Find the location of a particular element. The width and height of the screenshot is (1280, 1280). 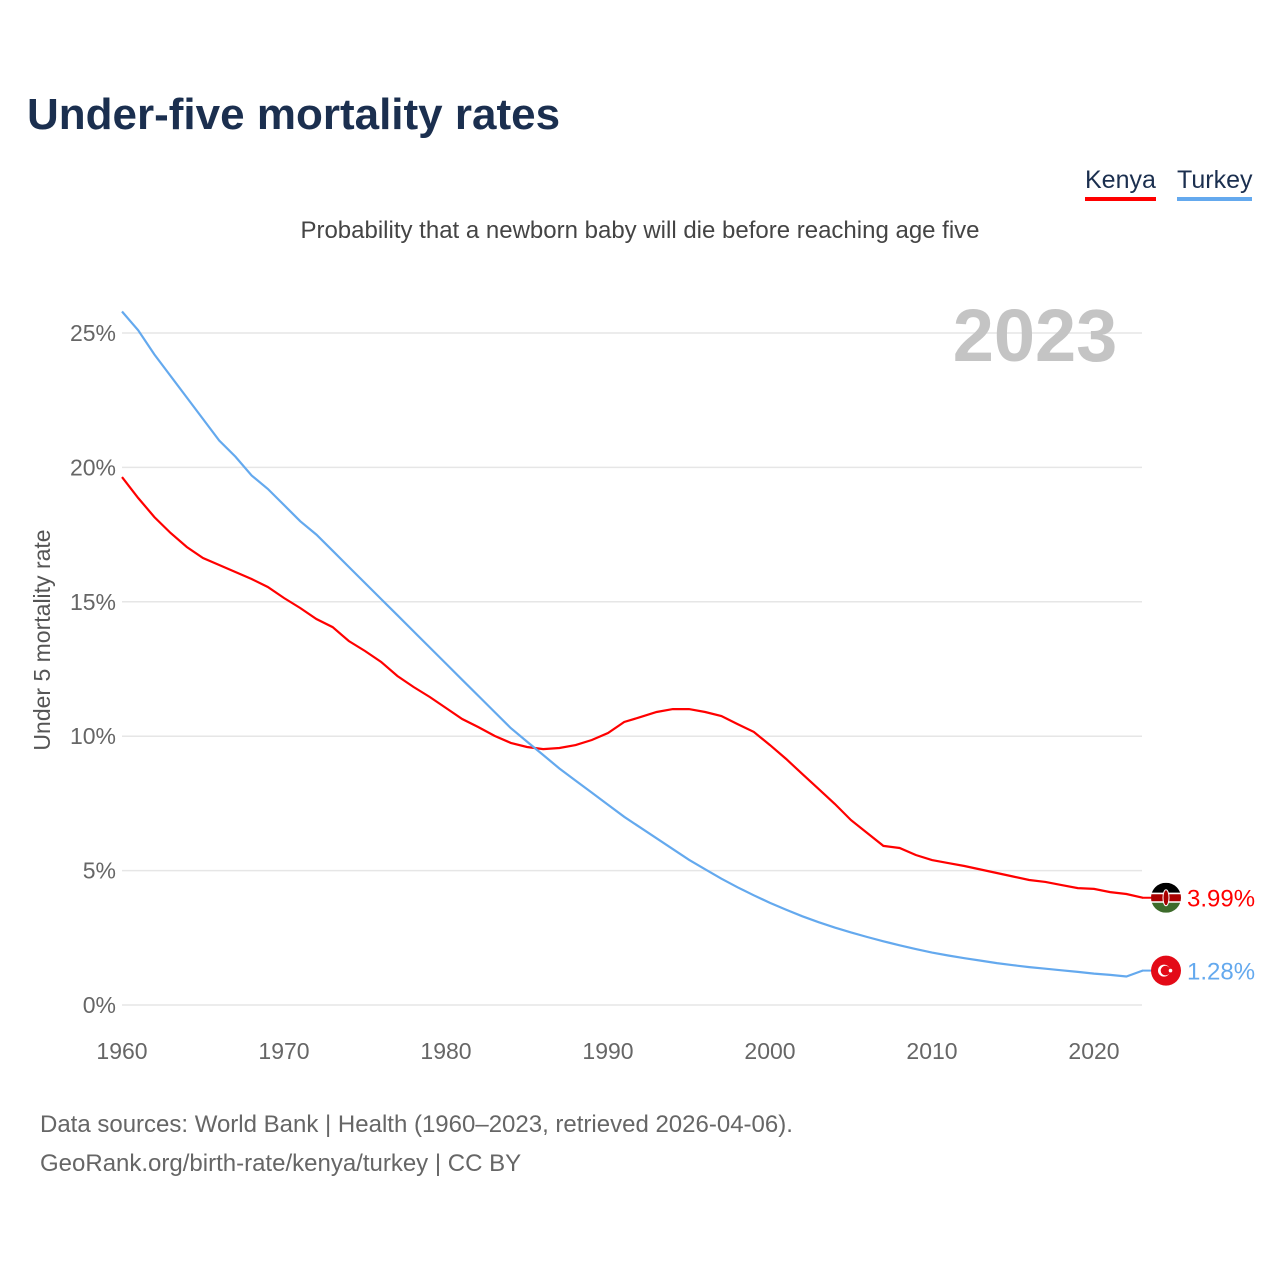

current-year-label: 2023 is located at coordinates (1035, 335).